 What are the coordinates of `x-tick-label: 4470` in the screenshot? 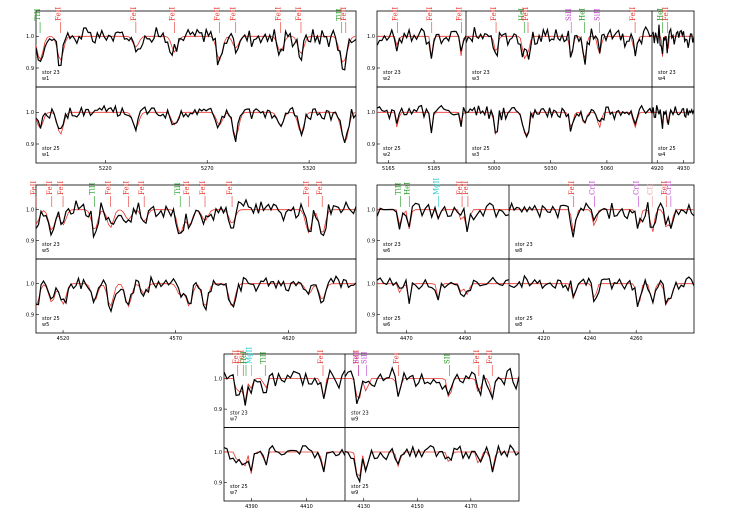 It's located at (406, 339).